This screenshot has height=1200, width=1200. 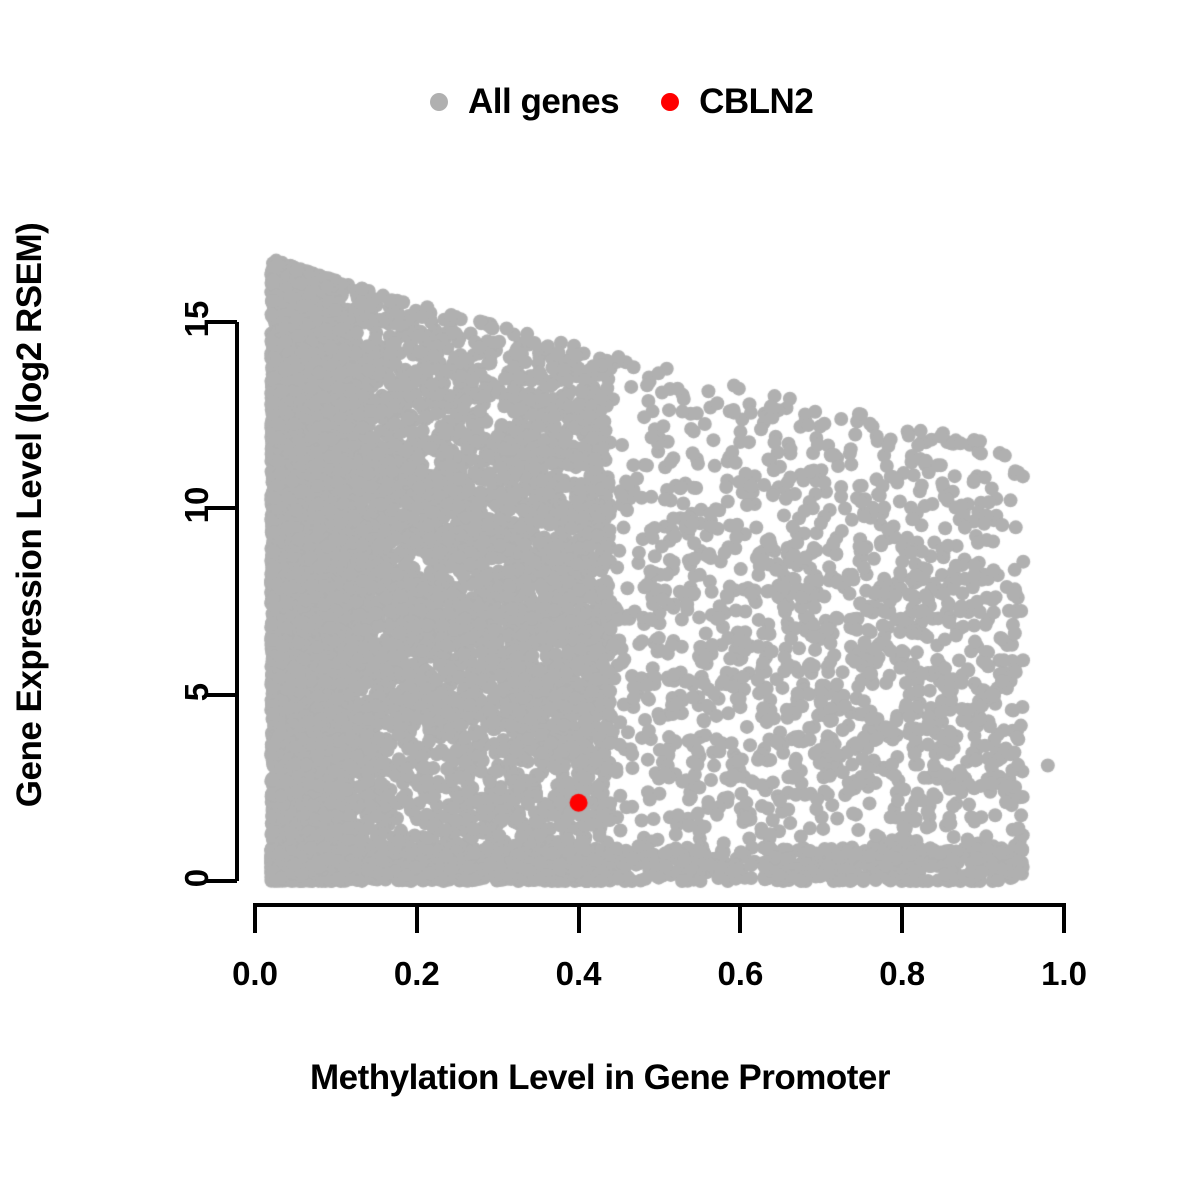 What do you see at coordinates (196, 691) in the screenshot?
I see `y-axis-tick-label: 5` at bounding box center [196, 691].